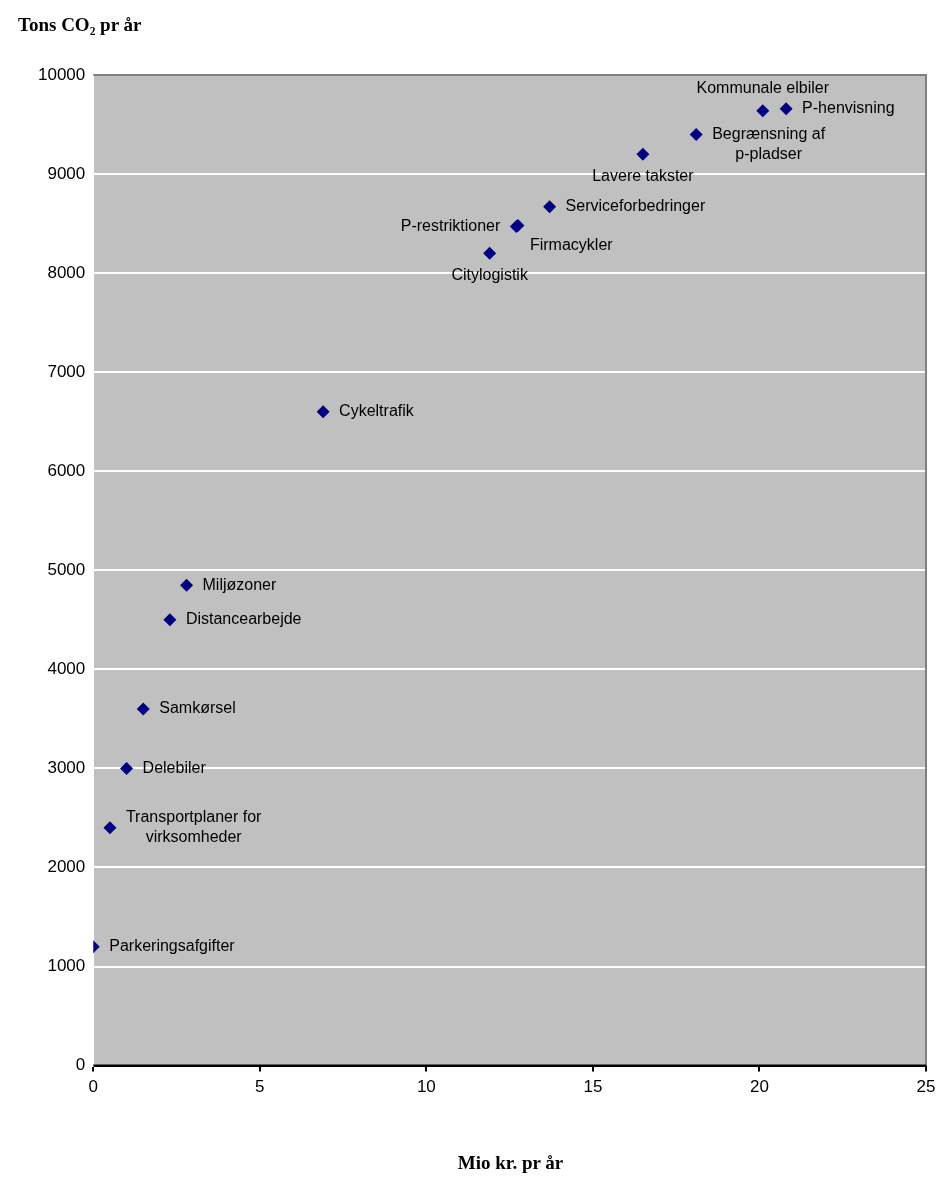 The width and height of the screenshot is (946, 1182). I want to click on series-label: Kommunale elbiler, so click(763, 88).